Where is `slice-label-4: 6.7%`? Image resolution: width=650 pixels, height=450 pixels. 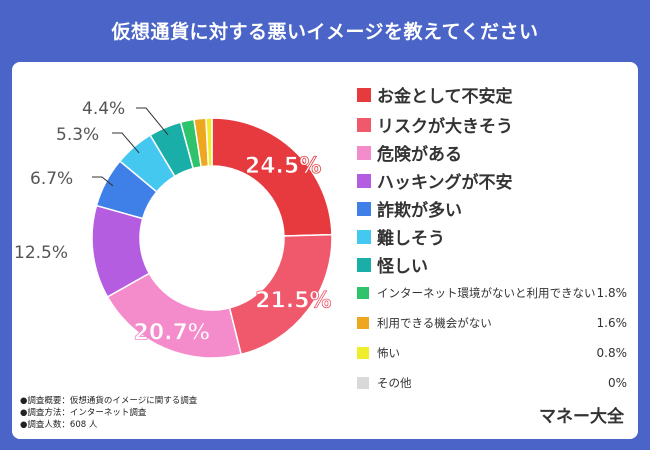
slice-label-4: 6.7% is located at coordinates (51, 179).